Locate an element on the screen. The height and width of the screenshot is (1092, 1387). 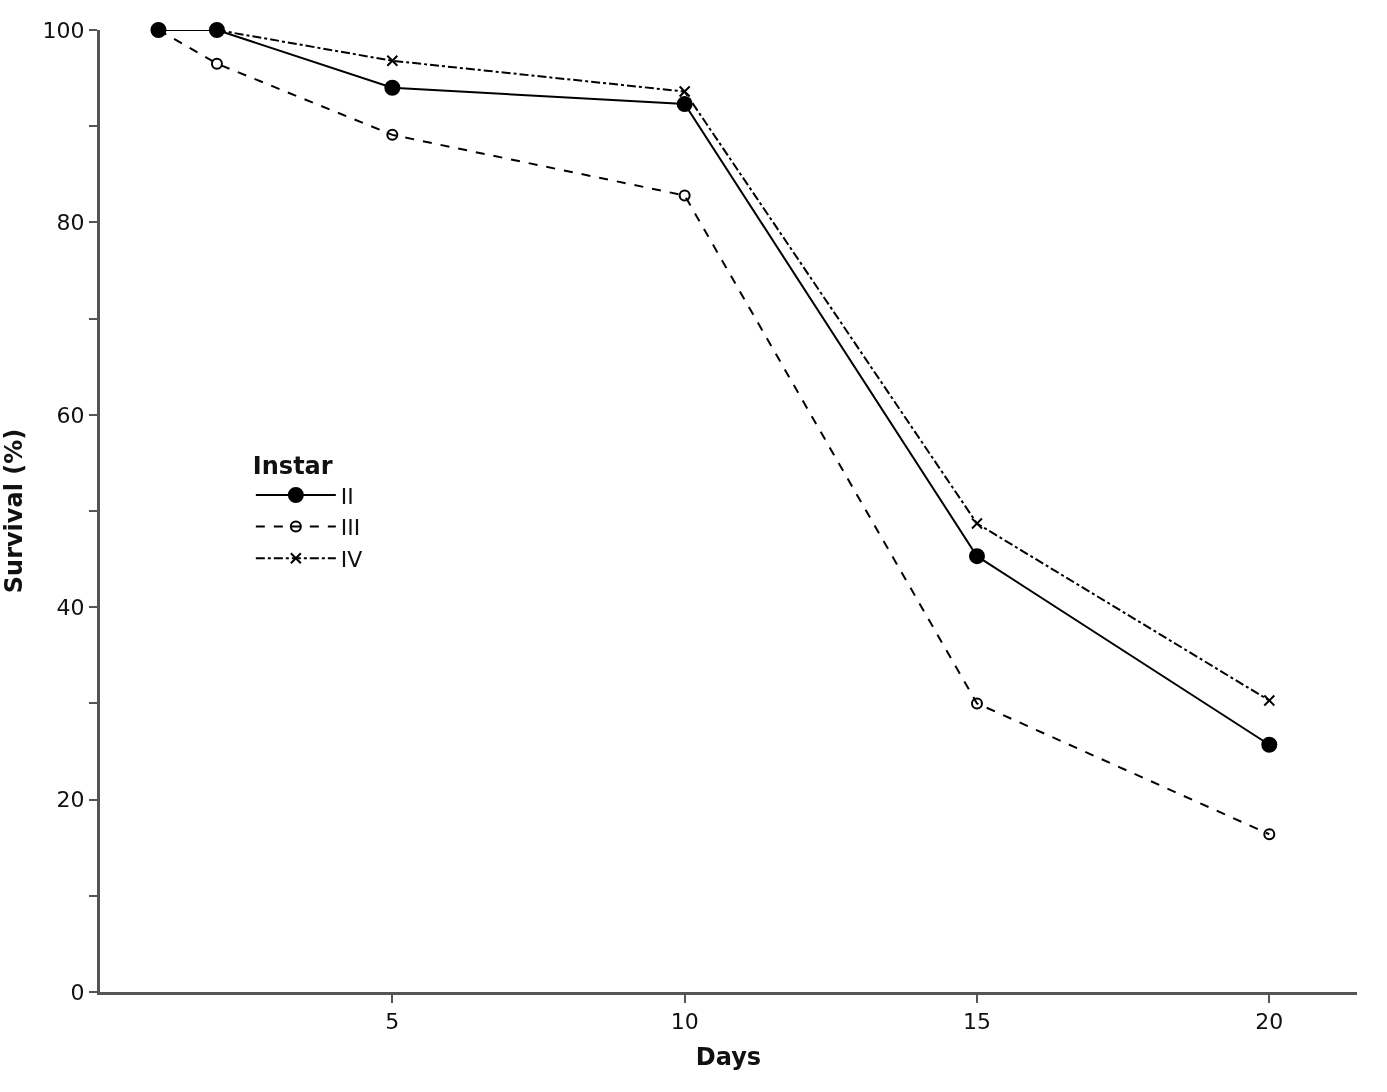
x-axis-title: Days is located at coordinates (728, 1056).